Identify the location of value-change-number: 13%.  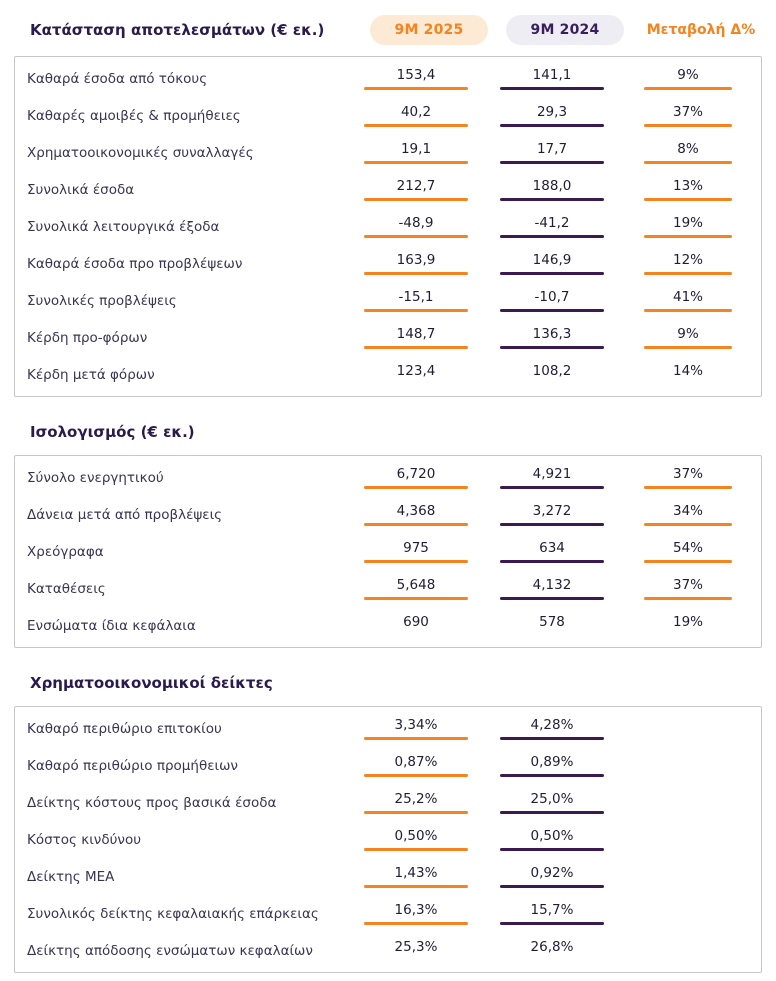
(687, 186).